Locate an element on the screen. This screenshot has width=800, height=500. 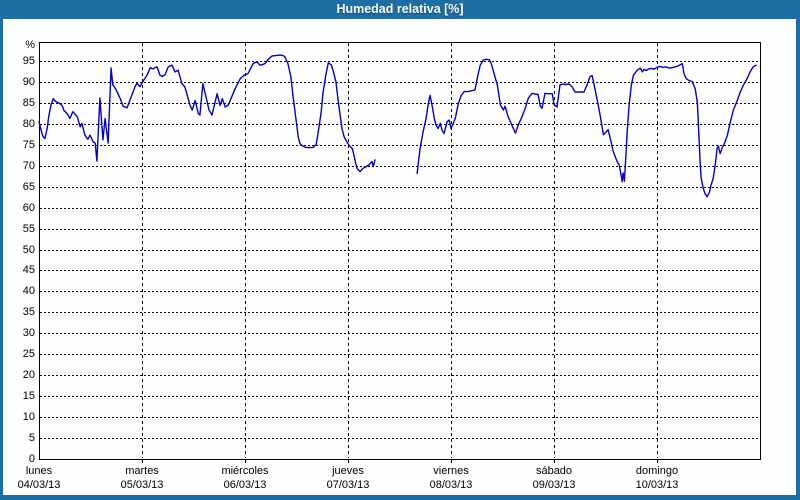
day-label: miércoles is located at coordinates (245, 471).